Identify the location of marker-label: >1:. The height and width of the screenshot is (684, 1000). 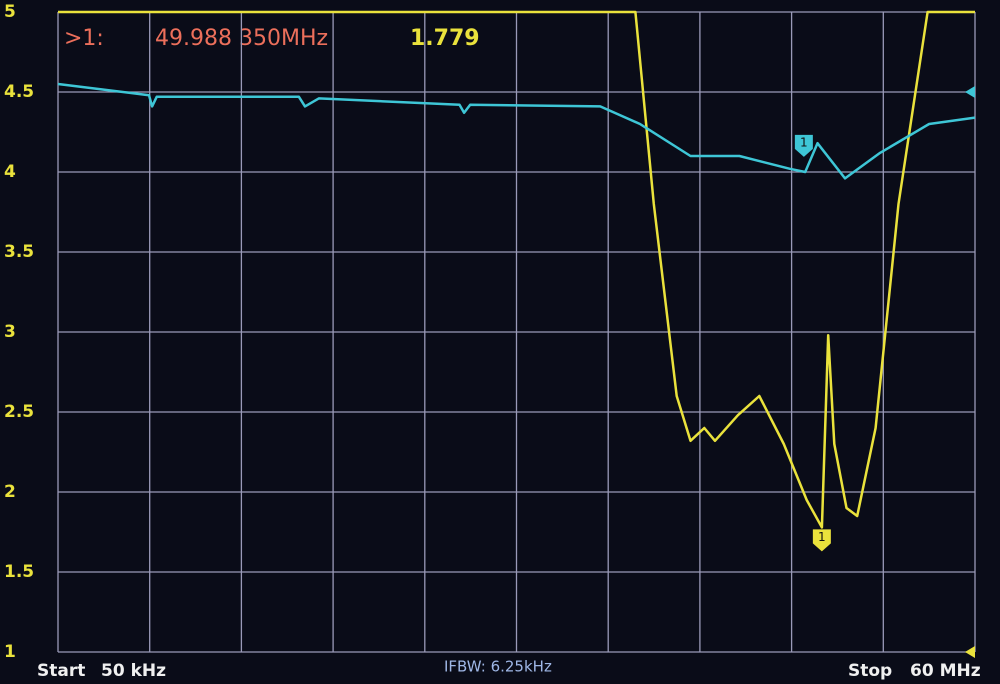
(84, 38).